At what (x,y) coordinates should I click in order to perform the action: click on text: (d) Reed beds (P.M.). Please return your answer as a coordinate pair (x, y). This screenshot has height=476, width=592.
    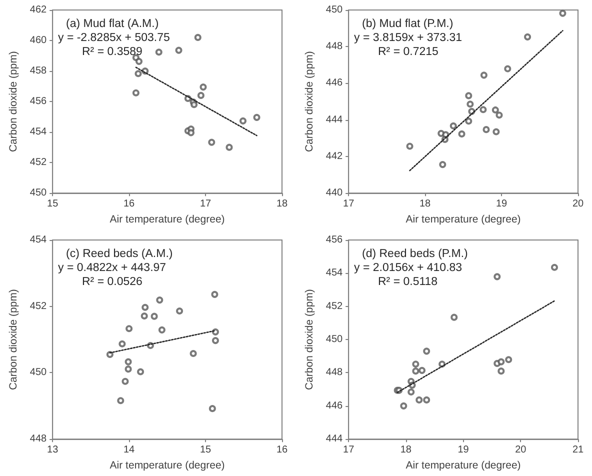
    Looking at the image, I should click on (415, 254).